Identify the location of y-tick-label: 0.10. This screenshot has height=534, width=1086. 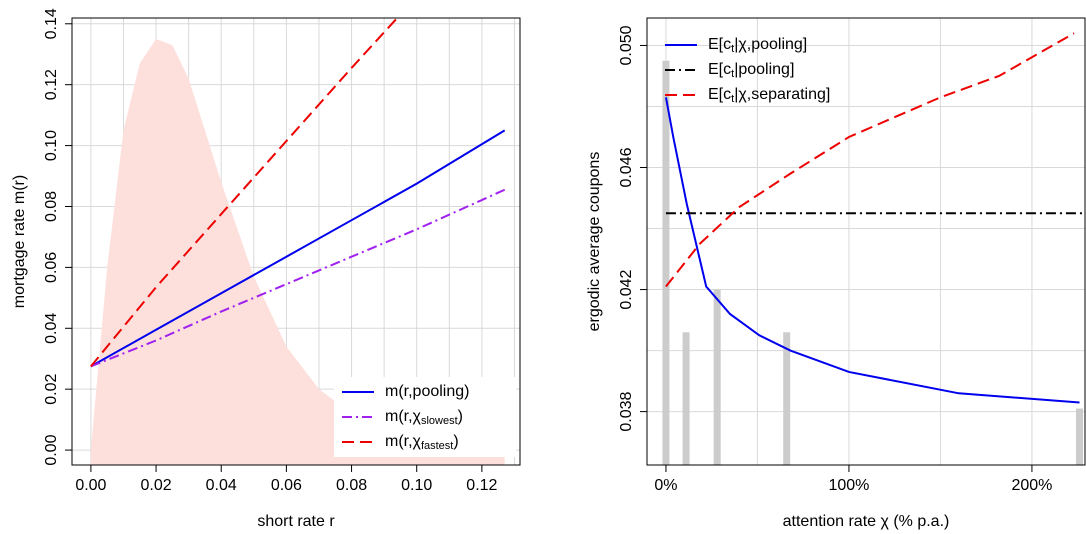
(51, 145).